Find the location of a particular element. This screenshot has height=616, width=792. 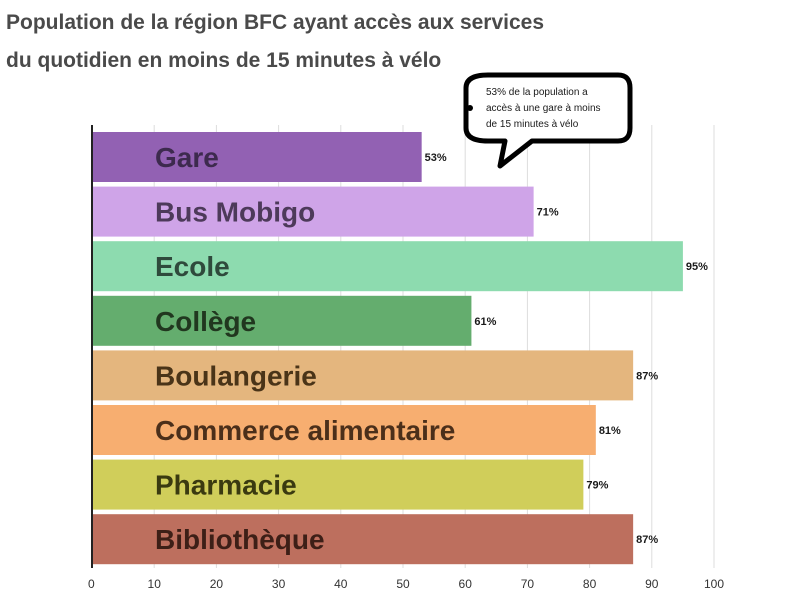

x-tick-label: 0 is located at coordinates (91, 584).